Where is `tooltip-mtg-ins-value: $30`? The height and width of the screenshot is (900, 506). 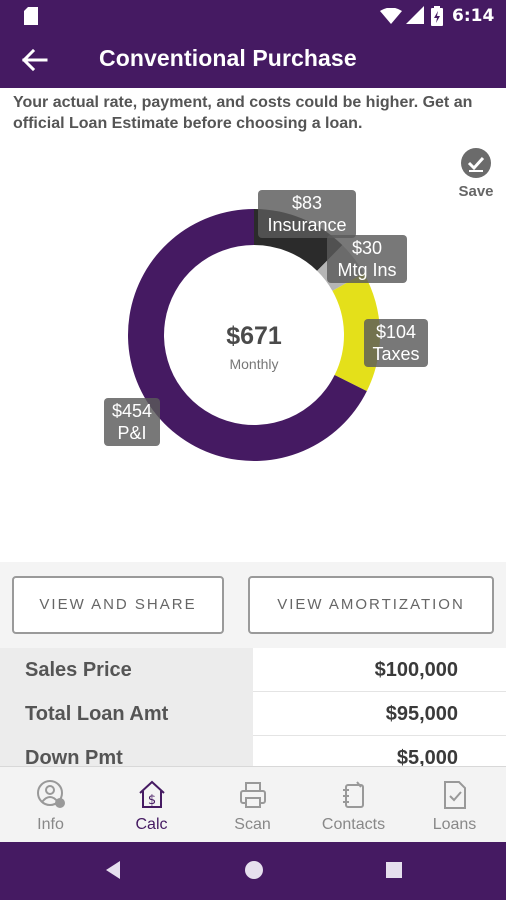 tooltip-mtg-ins-value: $30 is located at coordinates (367, 248).